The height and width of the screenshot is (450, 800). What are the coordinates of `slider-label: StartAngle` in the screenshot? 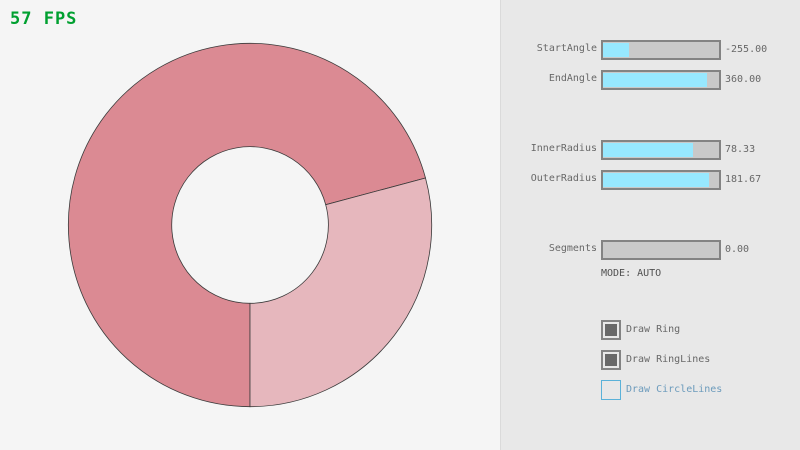 It's located at (566, 48).